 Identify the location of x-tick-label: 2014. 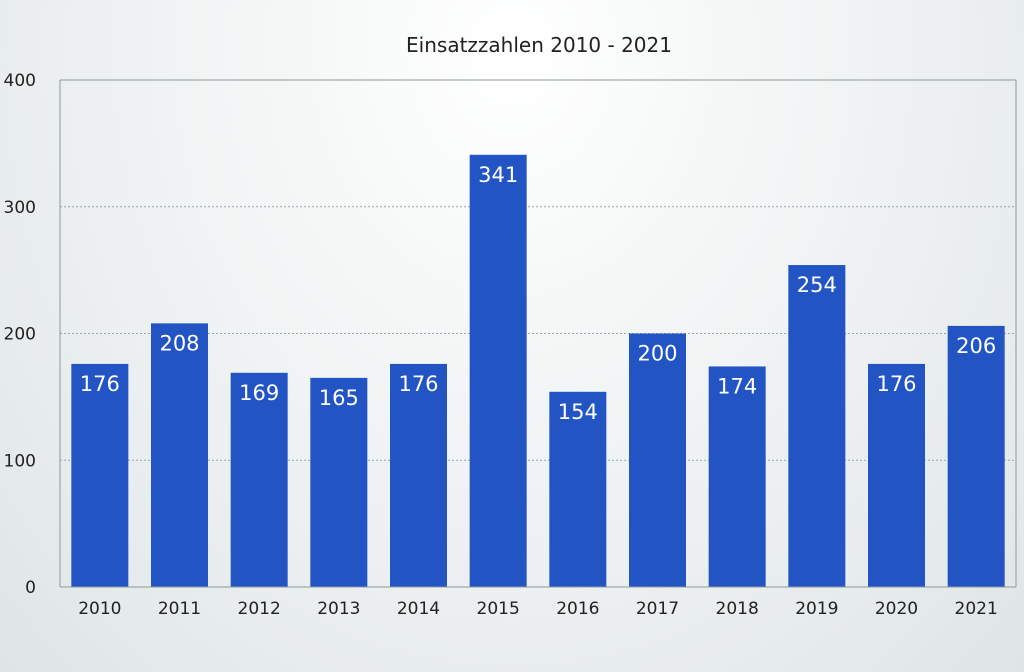
(418, 609).